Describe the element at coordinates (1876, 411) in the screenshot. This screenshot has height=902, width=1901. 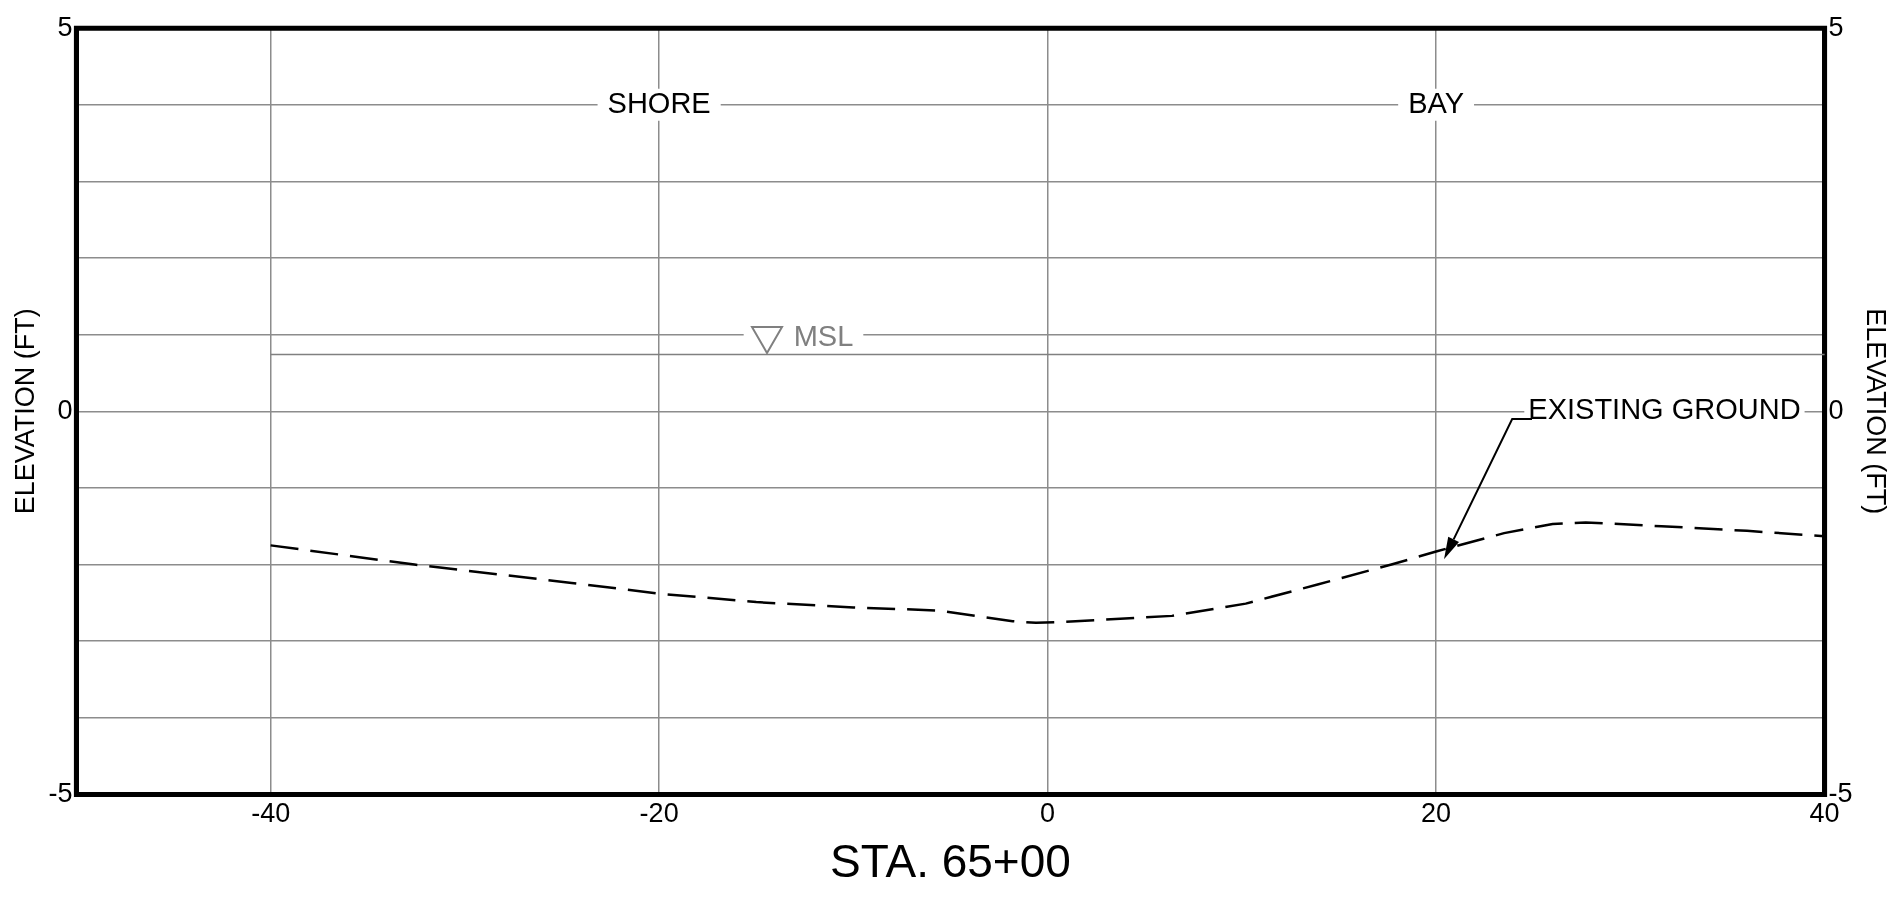
I see `y2-axis-title: ELEVATION (FT)` at that location.